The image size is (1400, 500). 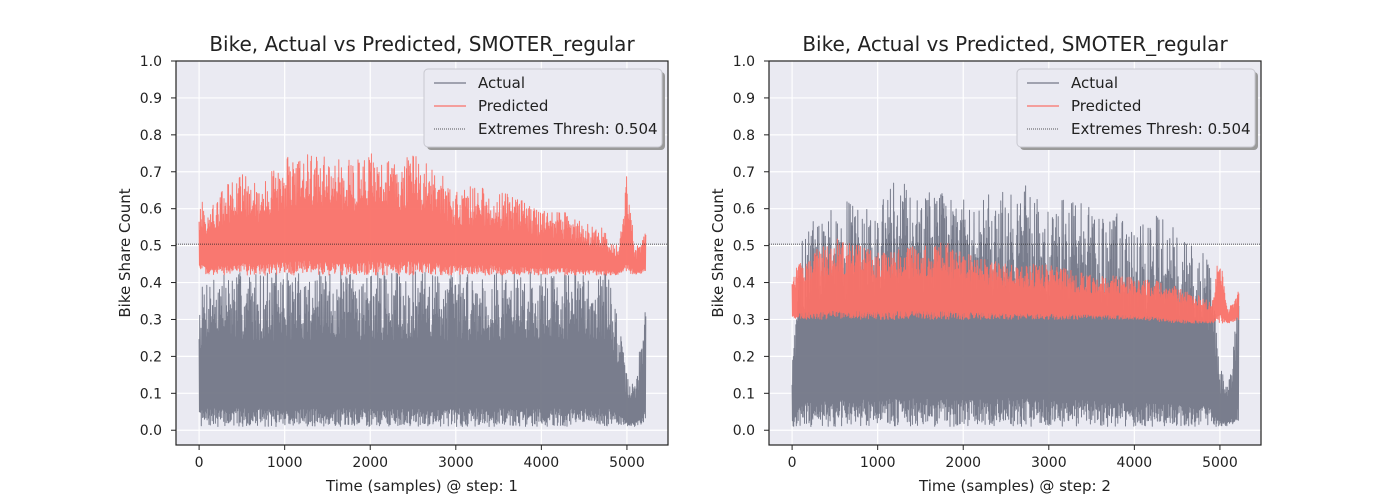 What do you see at coordinates (1014, 486) in the screenshot?
I see `x-axis-label: Time (samples) @ step: 2` at bounding box center [1014, 486].